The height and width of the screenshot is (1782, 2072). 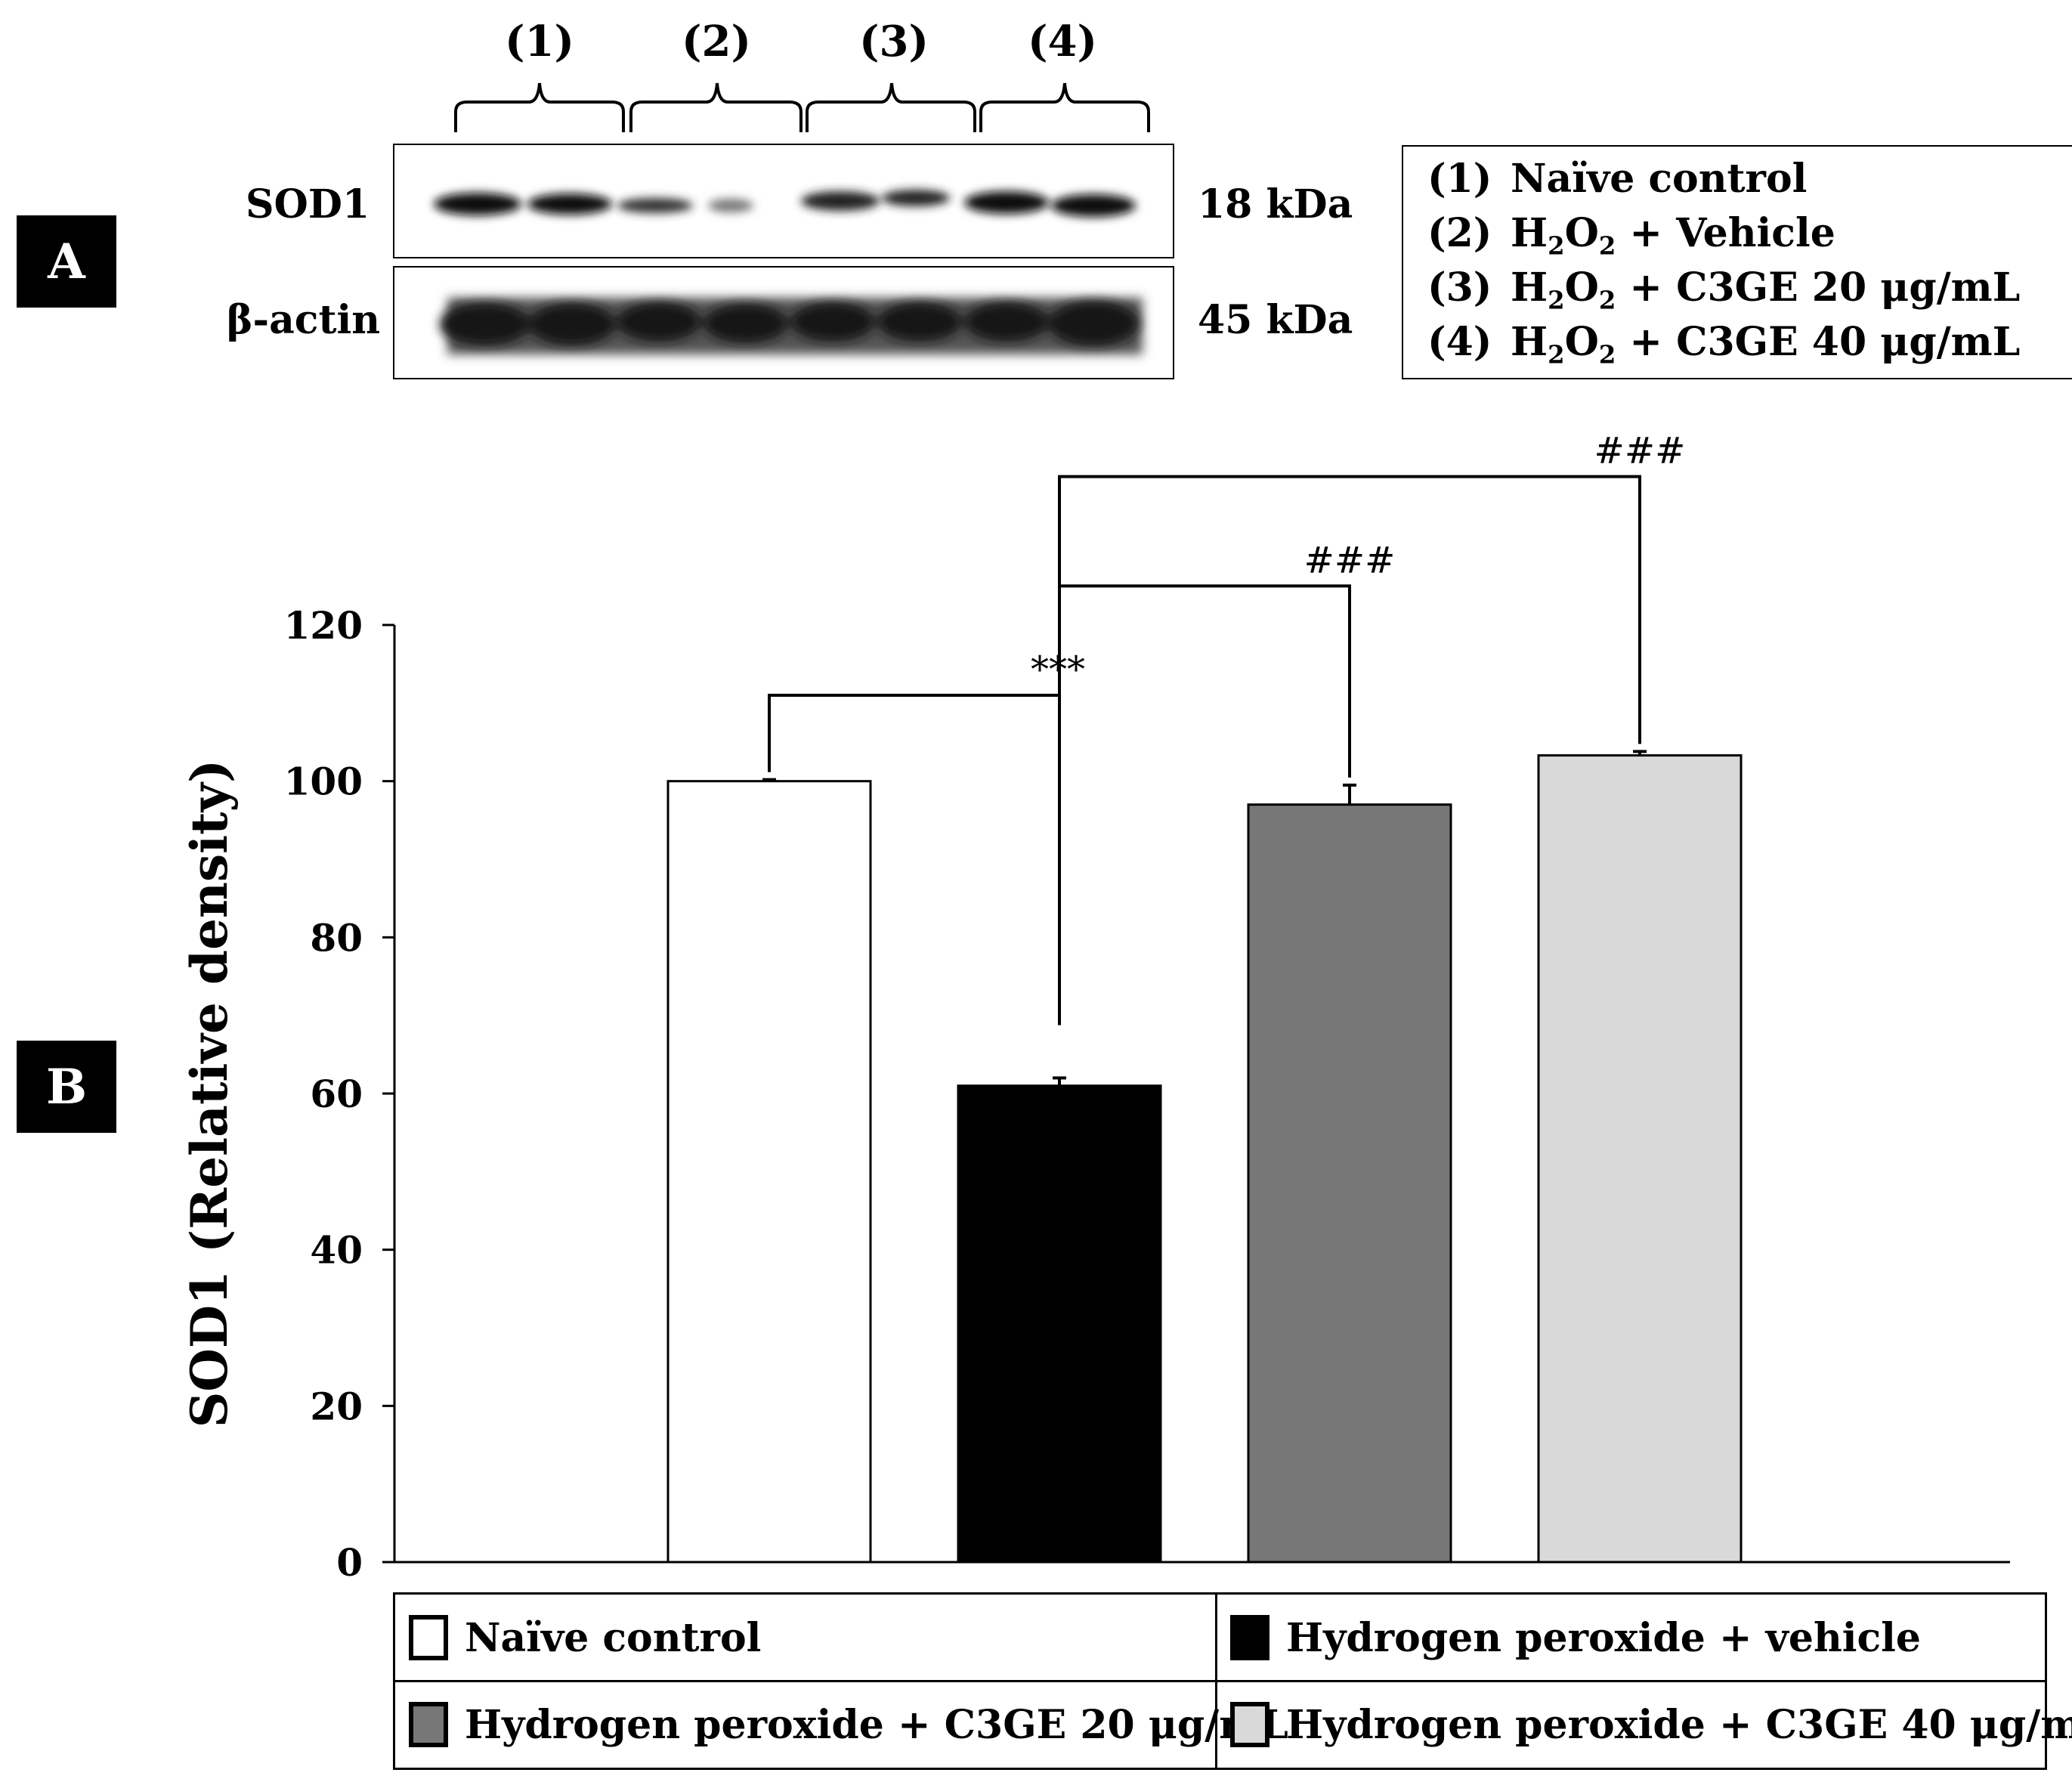 I want to click on y-tick-label: 120, so click(x=323, y=626).